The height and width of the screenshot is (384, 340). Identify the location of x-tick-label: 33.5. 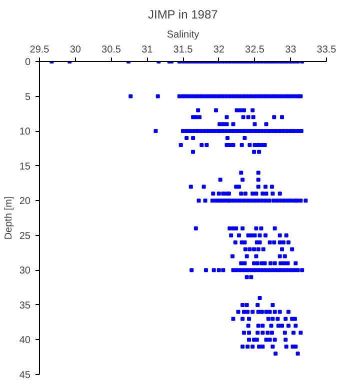
(326, 50).